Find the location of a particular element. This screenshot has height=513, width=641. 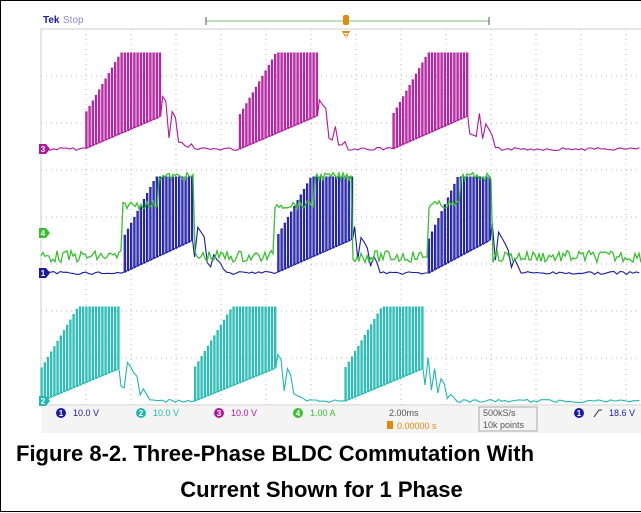

readout-ch3-badge is located at coordinates (219, 413).